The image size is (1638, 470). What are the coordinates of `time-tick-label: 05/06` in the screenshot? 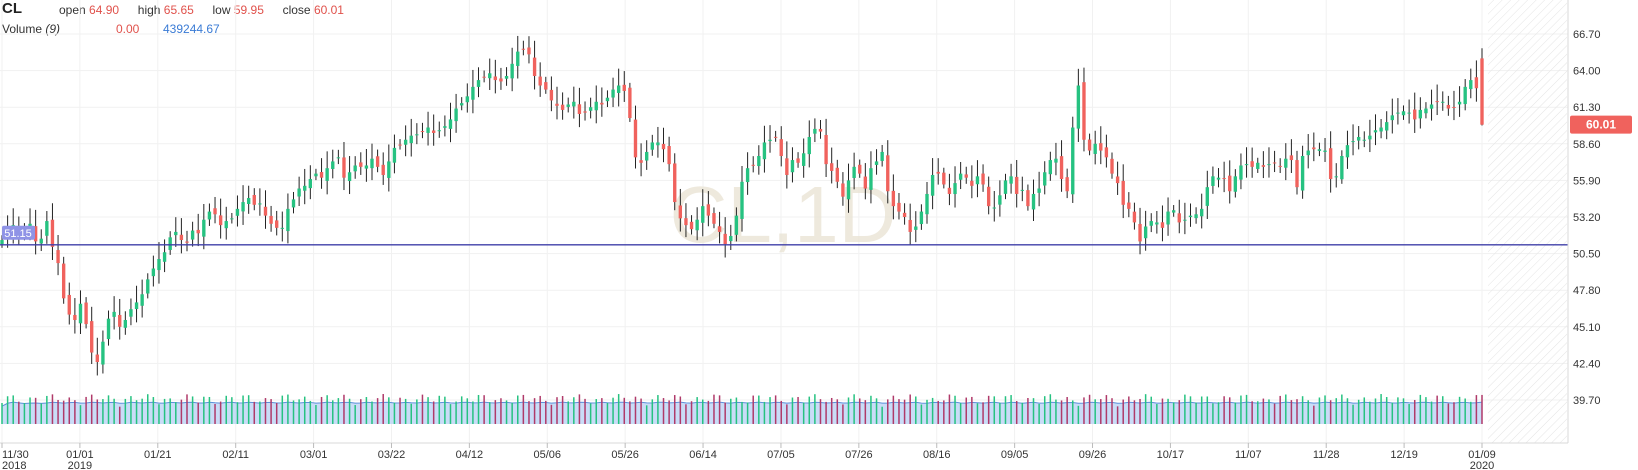 It's located at (547, 455).